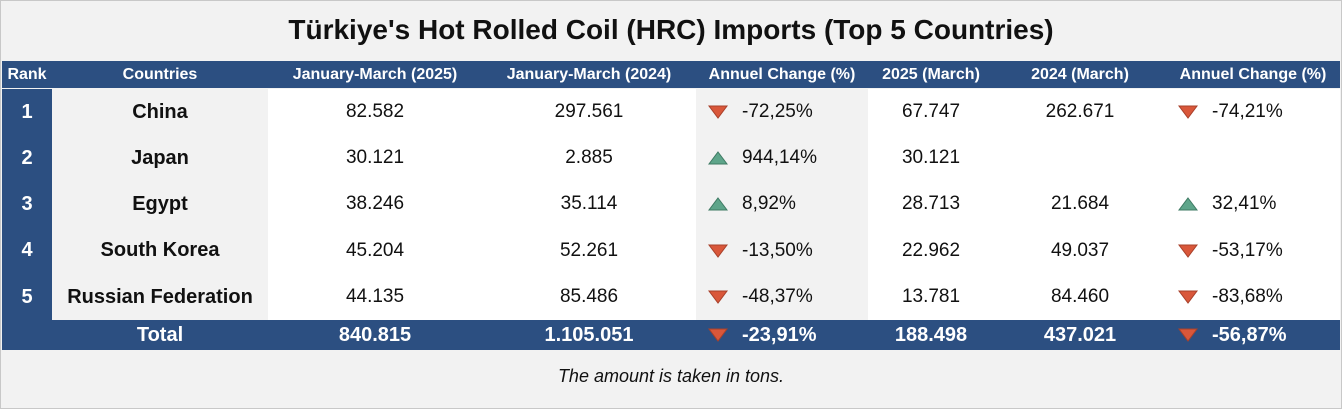 The image size is (1342, 409). I want to click on cell-march-2024: 437.021, so click(1080, 334).